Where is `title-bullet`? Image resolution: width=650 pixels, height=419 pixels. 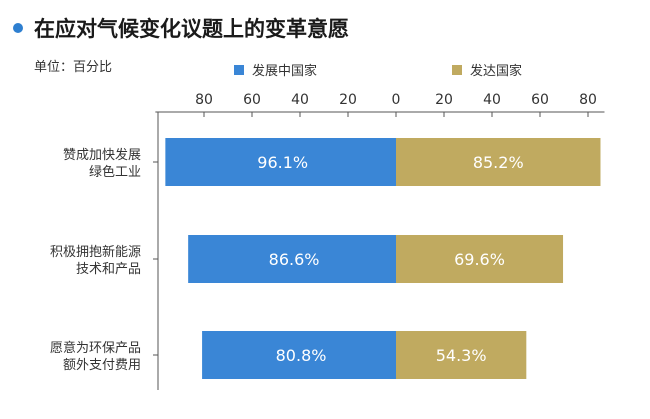
title-bullet is located at coordinates (18, 28).